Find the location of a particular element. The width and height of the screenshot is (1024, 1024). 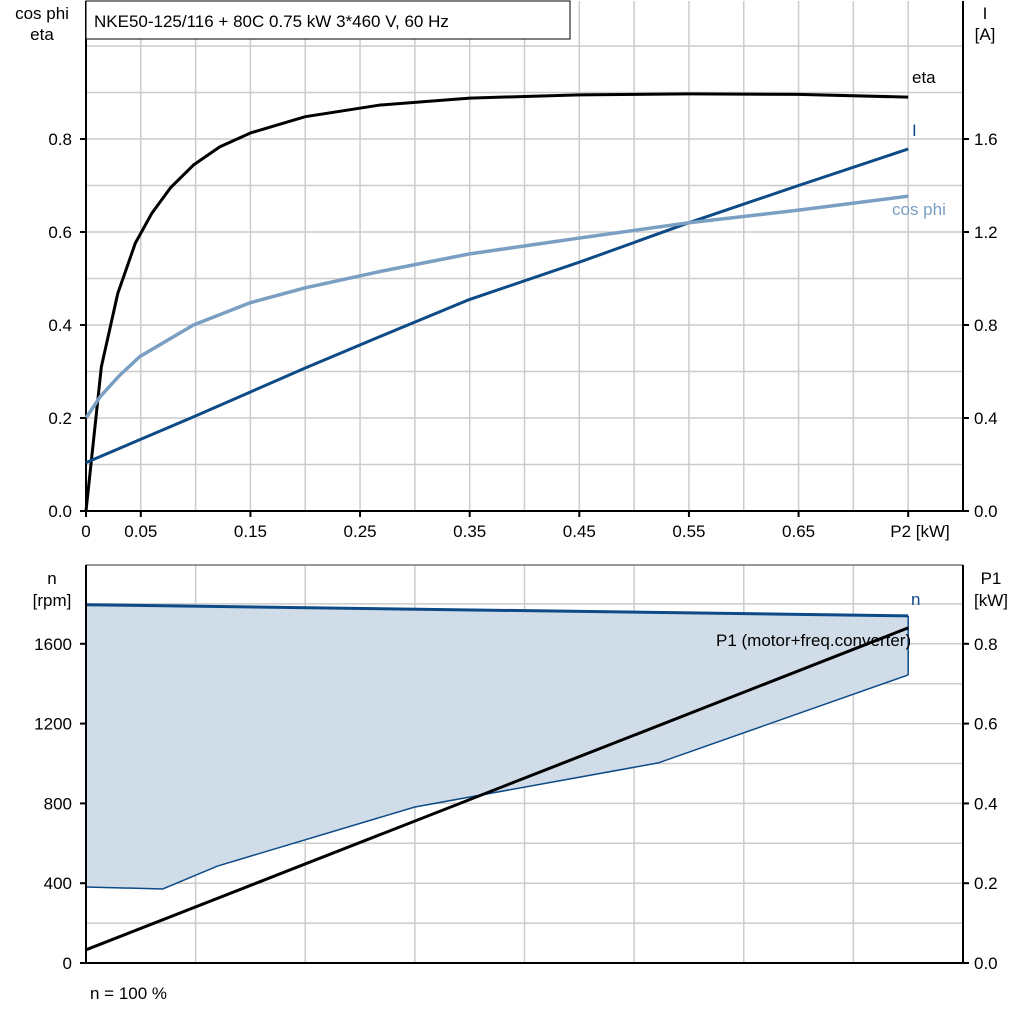

speed-max-line is located at coordinates (497, 610).